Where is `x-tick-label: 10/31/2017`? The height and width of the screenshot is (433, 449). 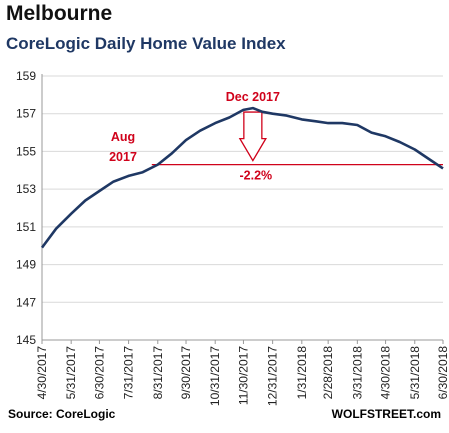 x-tick-label: 10/31/2017 is located at coordinates (215, 376).